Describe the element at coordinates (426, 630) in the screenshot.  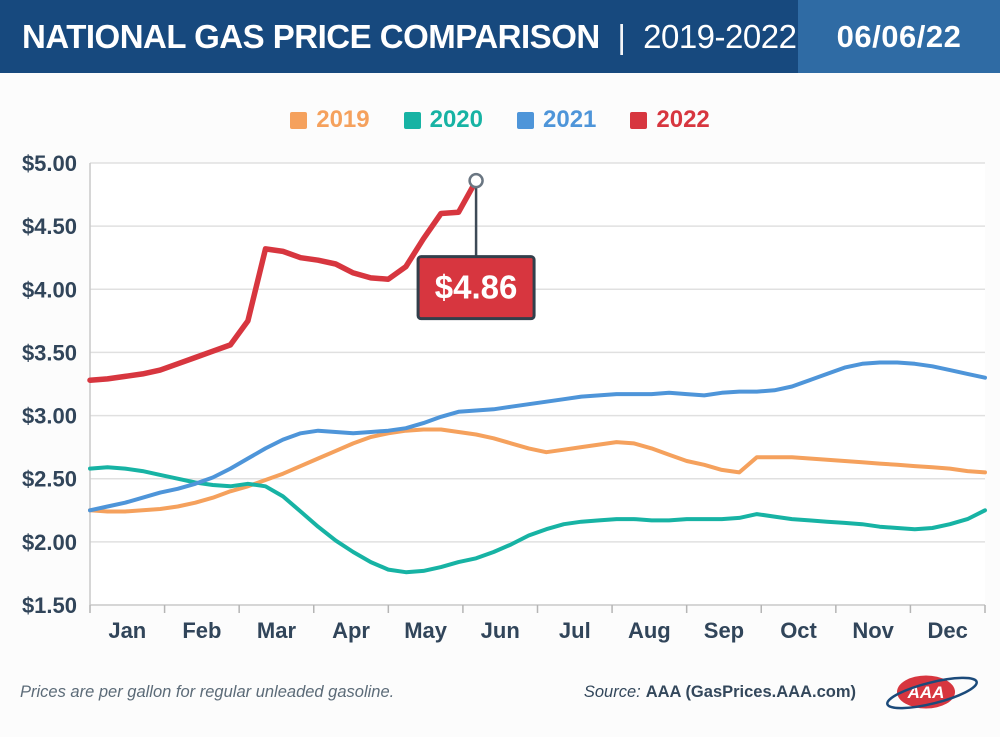
I see `x-tick-label: May` at that location.